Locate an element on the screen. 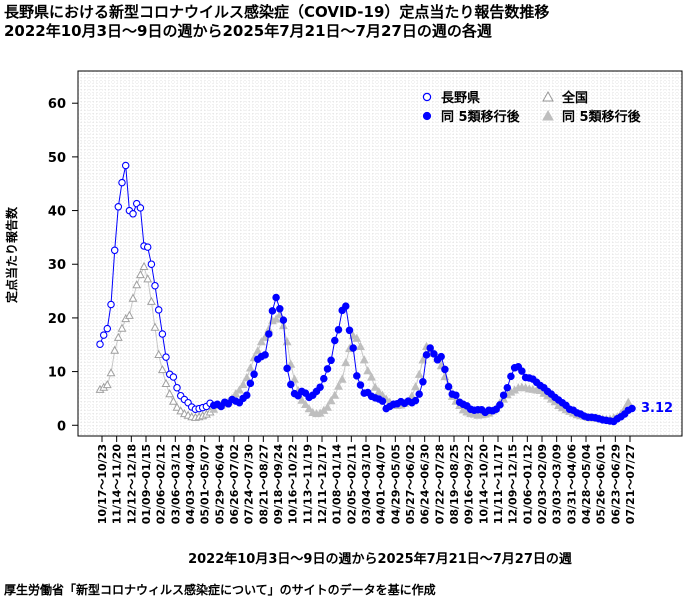 The height and width of the screenshot is (600, 700). x-tick-label: 01/09～01/15 is located at coordinates (146, 484).